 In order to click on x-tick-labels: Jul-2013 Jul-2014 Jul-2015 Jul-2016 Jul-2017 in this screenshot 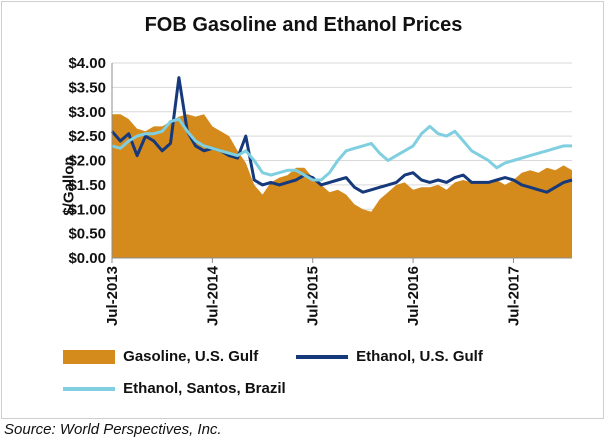, I will do `click(313, 295)`.